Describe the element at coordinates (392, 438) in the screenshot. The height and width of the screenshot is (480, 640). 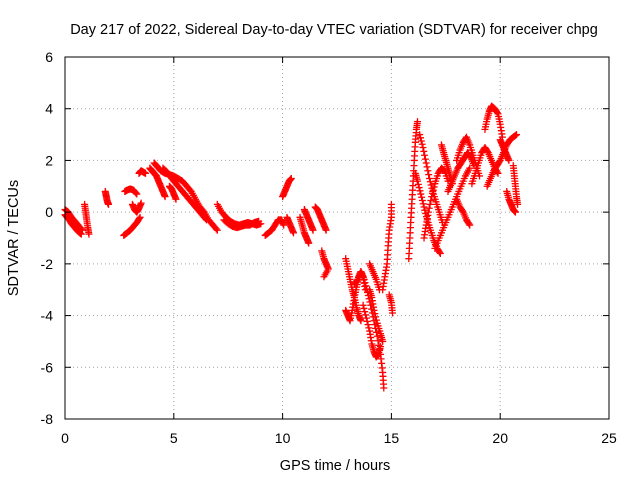
I see `x-tick-label: 15` at that location.